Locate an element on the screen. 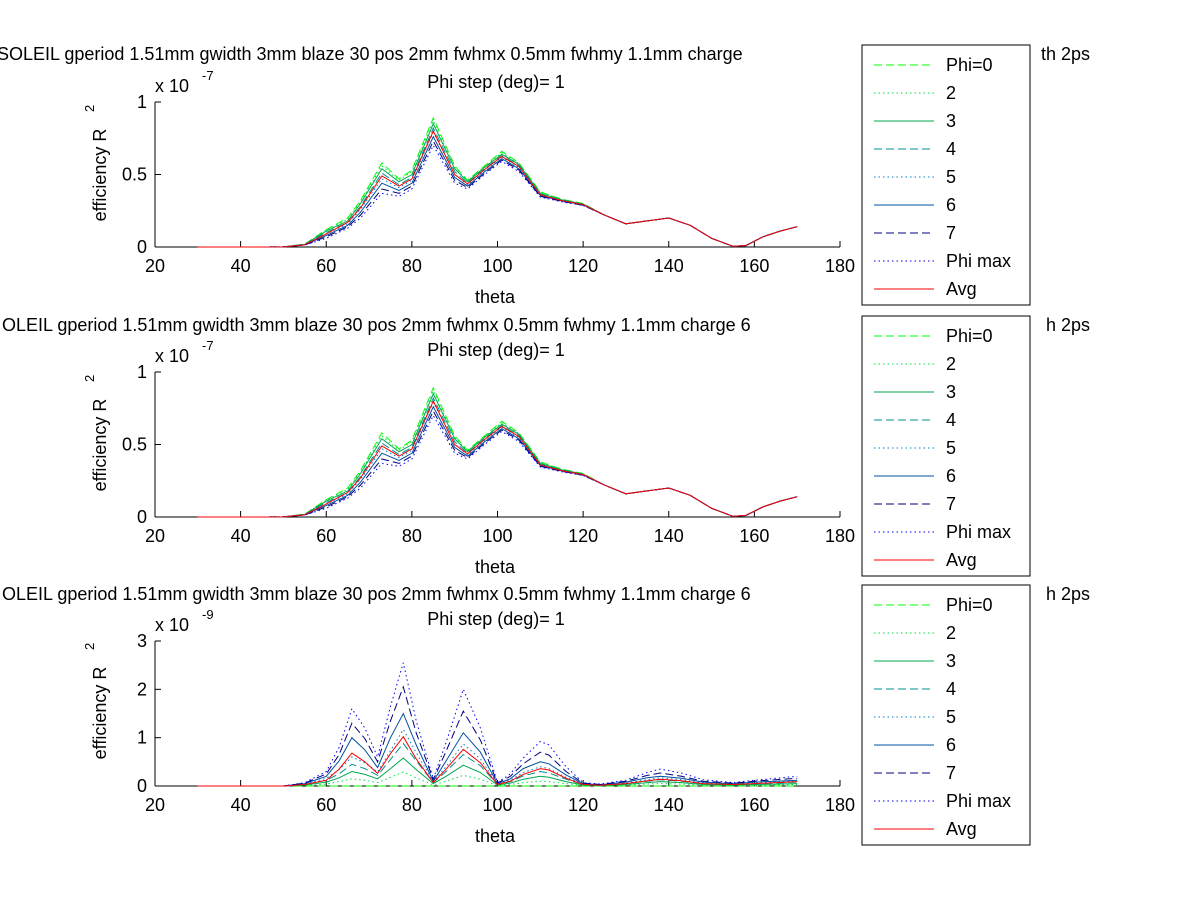 Image resolution: width=1200 pixels, height=901 pixels. y-axis-label-group: efficiency R 2 is located at coordinates (96, 163).